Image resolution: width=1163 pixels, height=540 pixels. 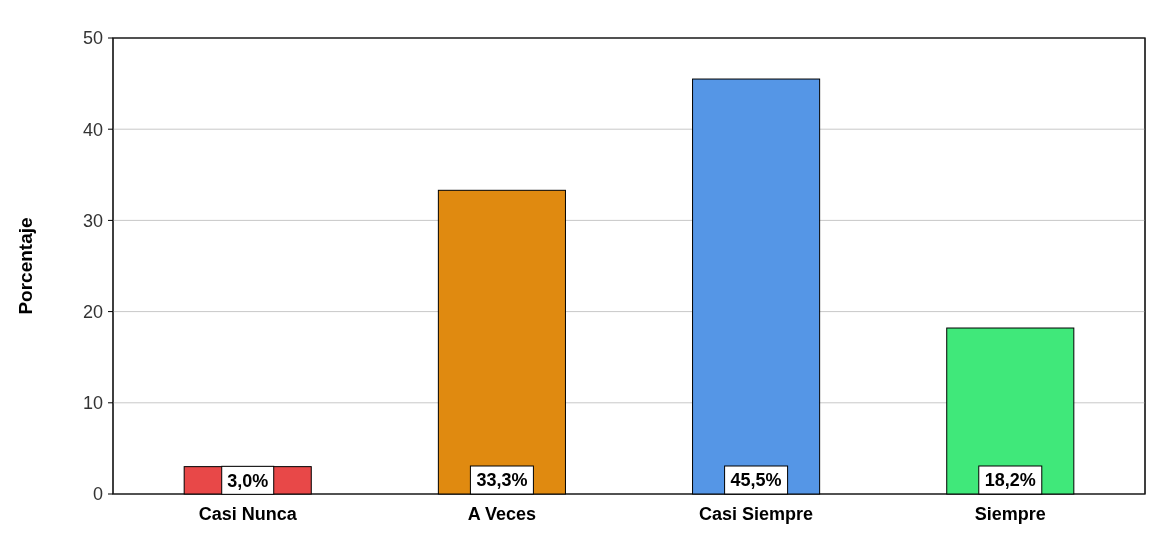 What do you see at coordinates (756, 480) in the screenshot?
I see `data-label: 45,5%` at bounding box center [756, 480].